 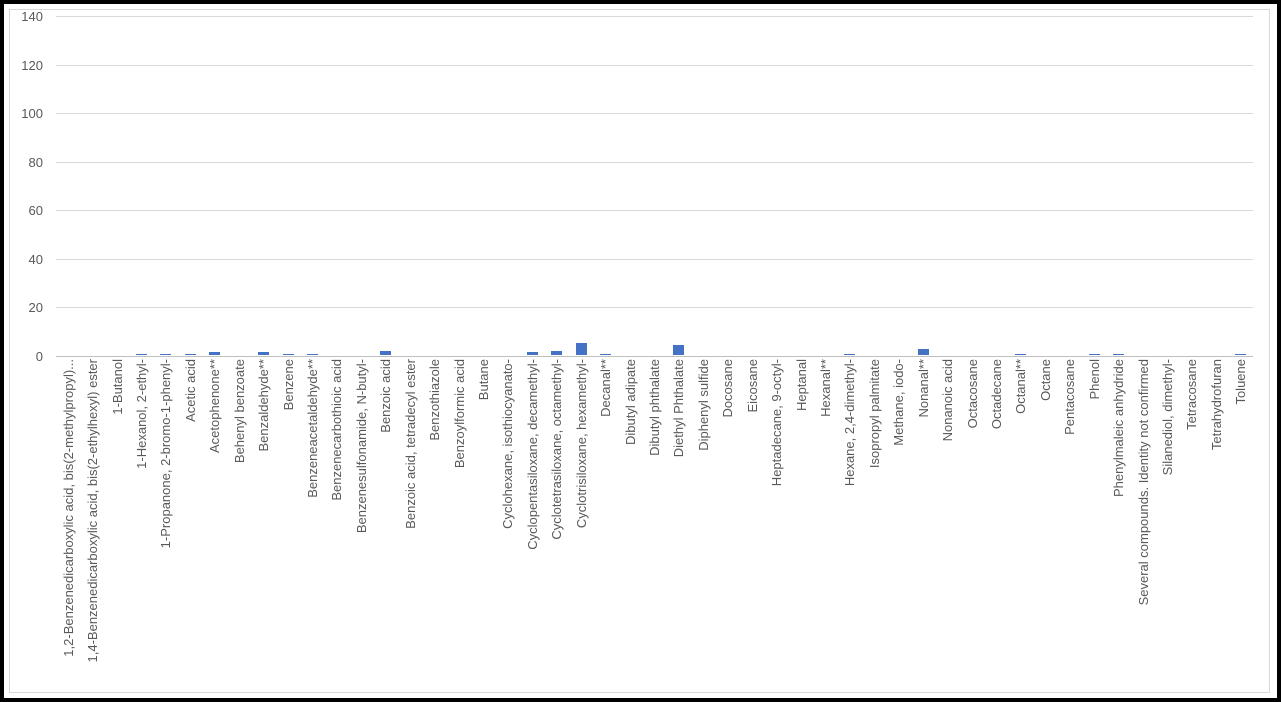 What do you see at coordinates (606, 388) in the screenshot?
I see `x-axis-category-label: Decanal**` at bounding box center [606, 388].